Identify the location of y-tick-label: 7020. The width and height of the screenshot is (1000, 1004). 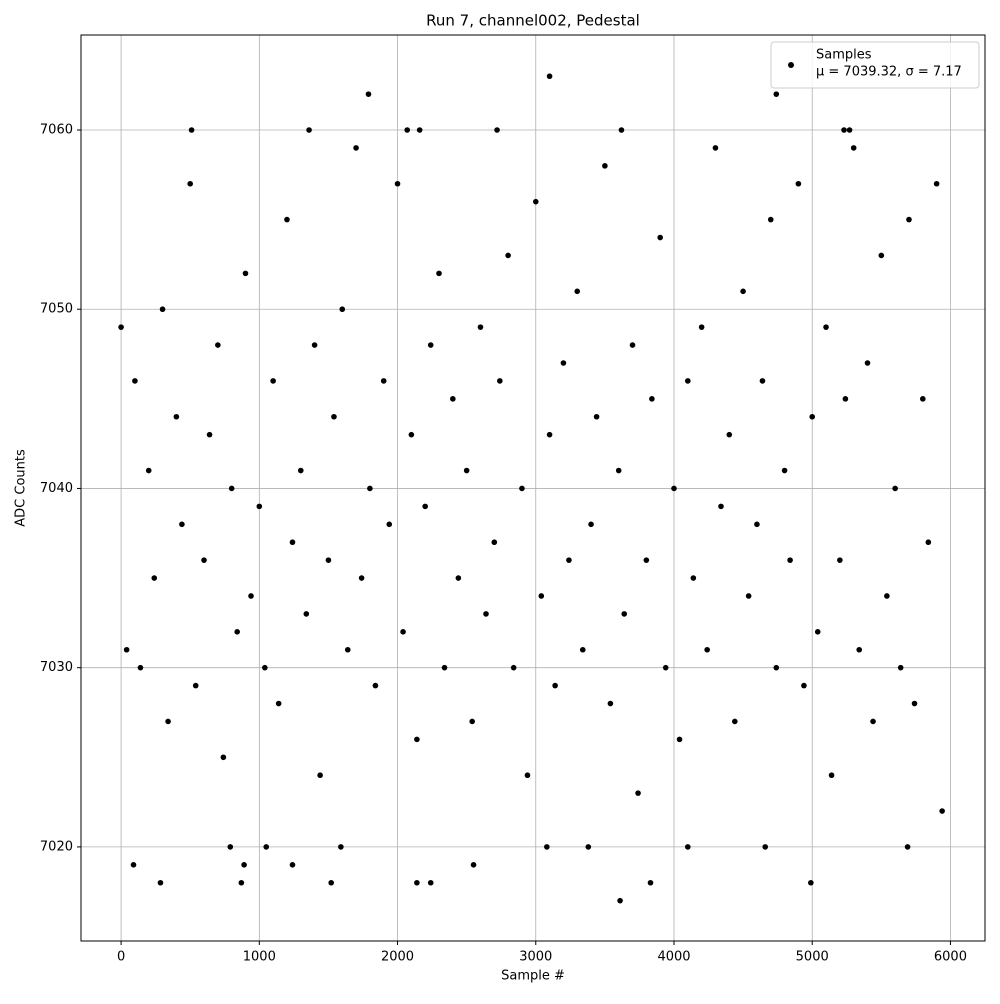
(56, 846).